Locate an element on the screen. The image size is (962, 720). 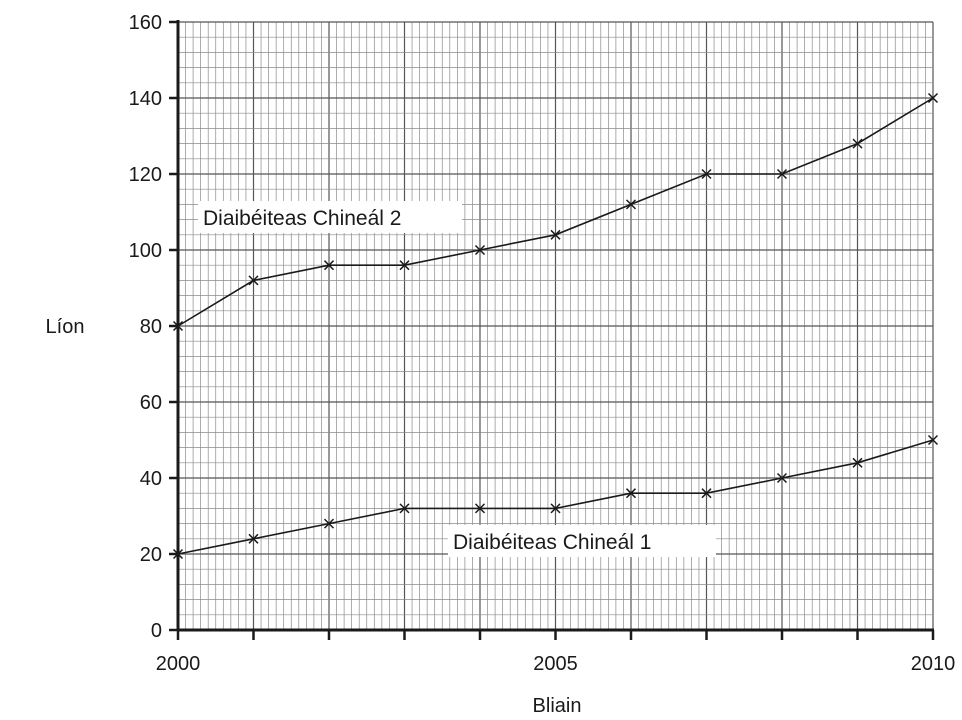
x-tick-label: 2000 is located at coordinates (178, 664).